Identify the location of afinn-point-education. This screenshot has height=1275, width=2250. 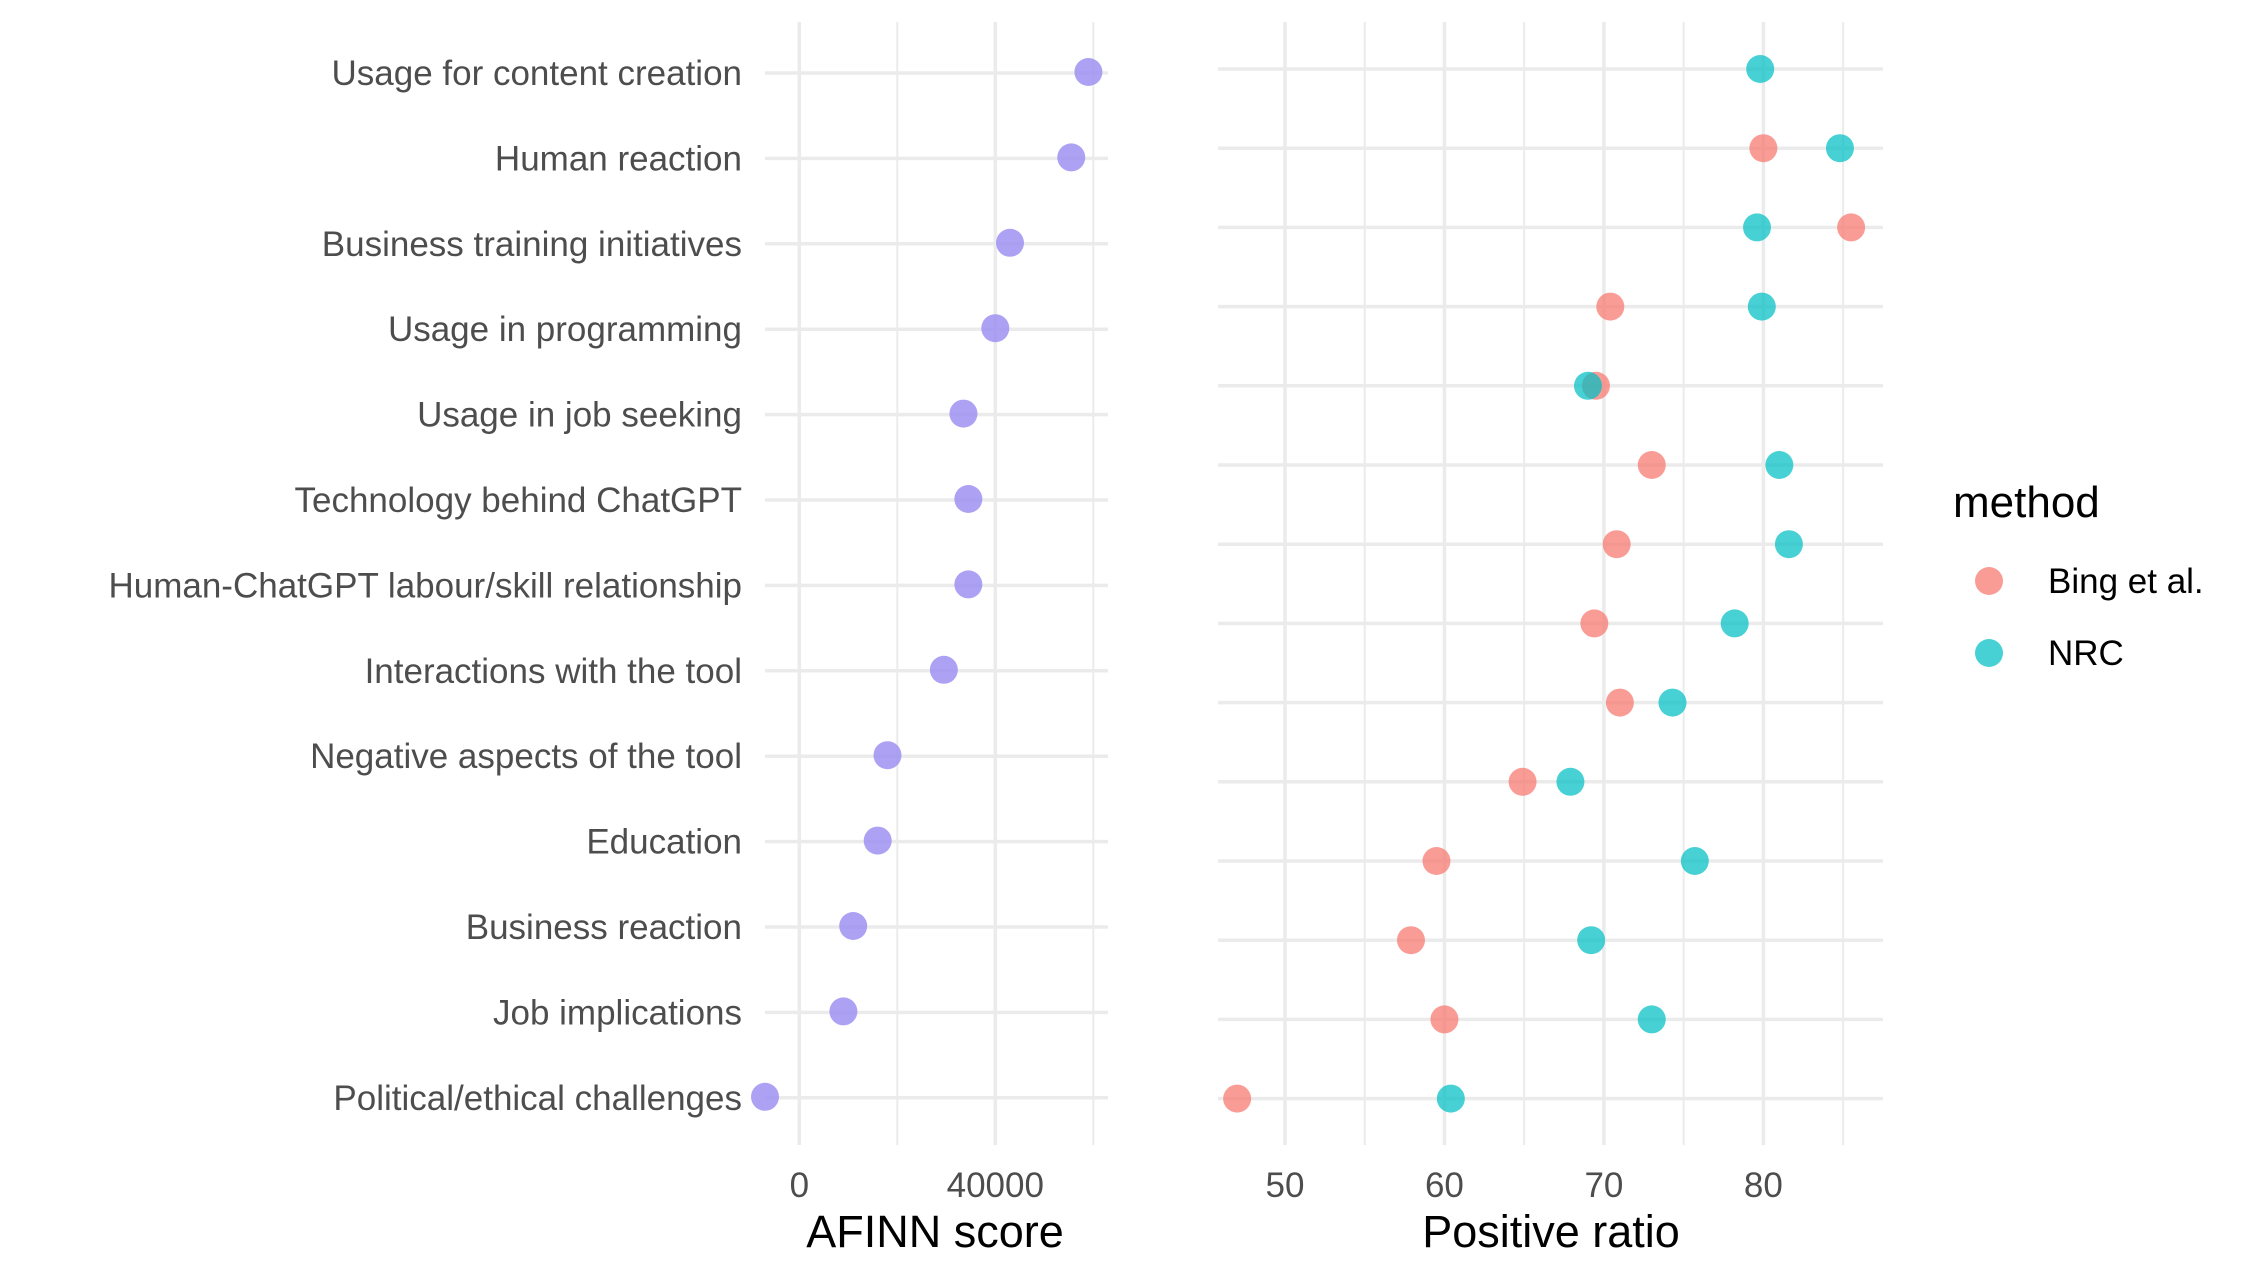
(877, 840).